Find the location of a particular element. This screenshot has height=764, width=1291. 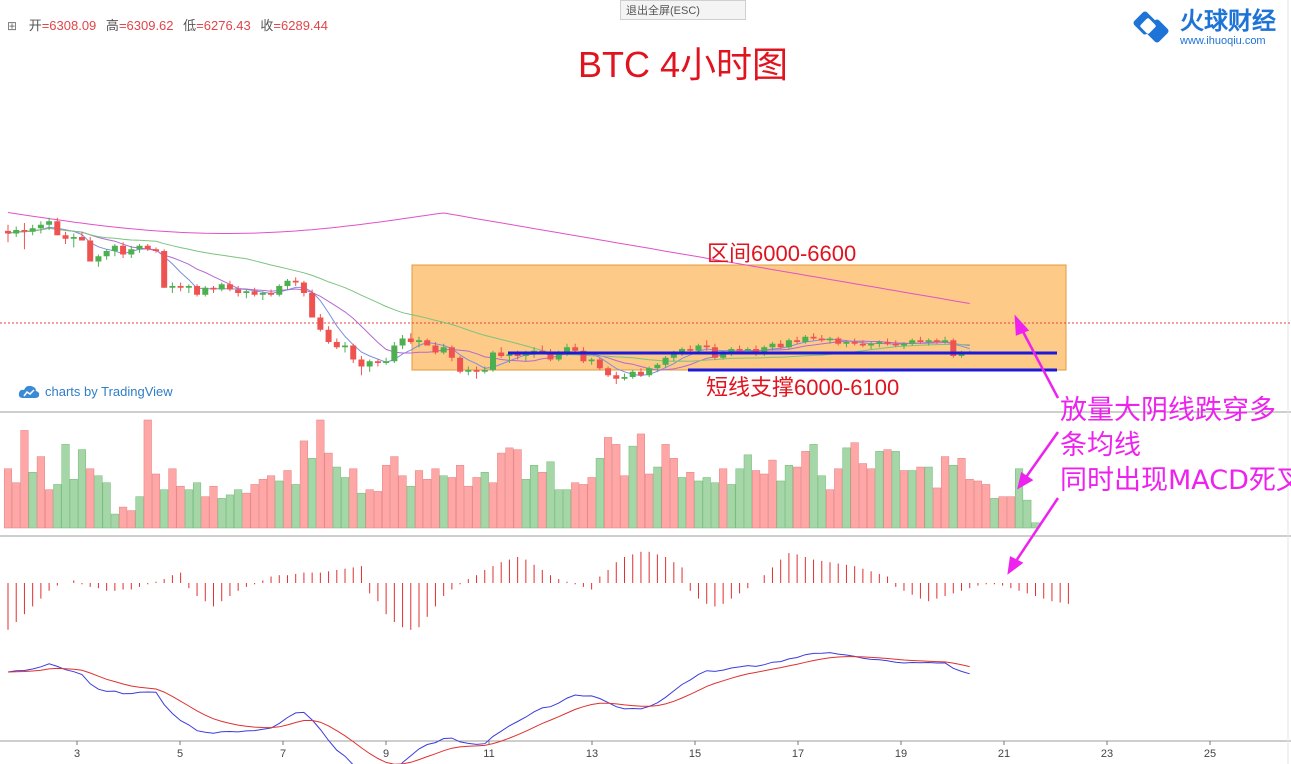

tradingview-watermark: charts by TradingView is located at coordinates (95, 391).